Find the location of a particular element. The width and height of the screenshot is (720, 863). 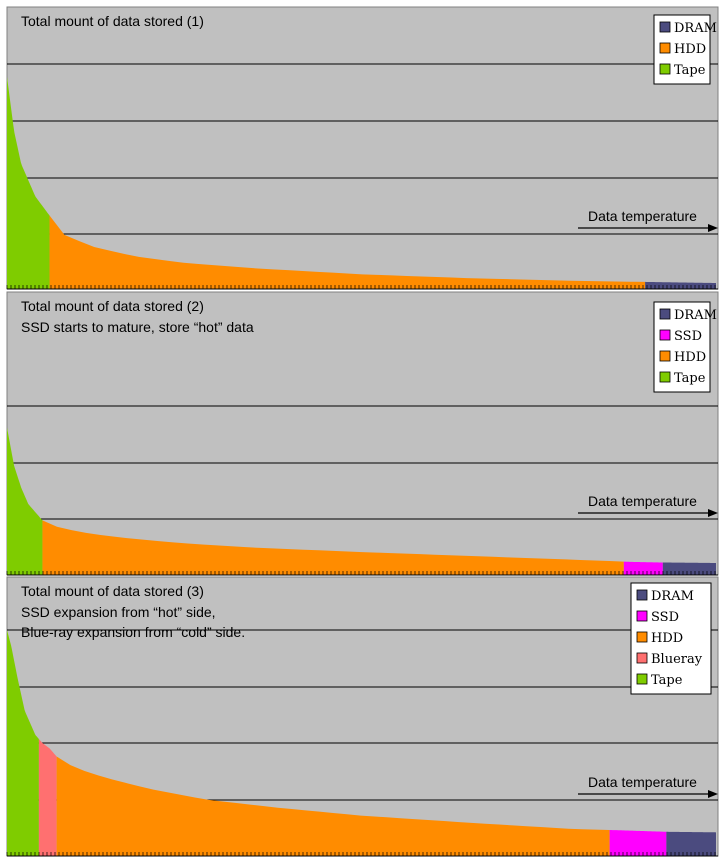

area-blueray is located at coordinates (47, 797).